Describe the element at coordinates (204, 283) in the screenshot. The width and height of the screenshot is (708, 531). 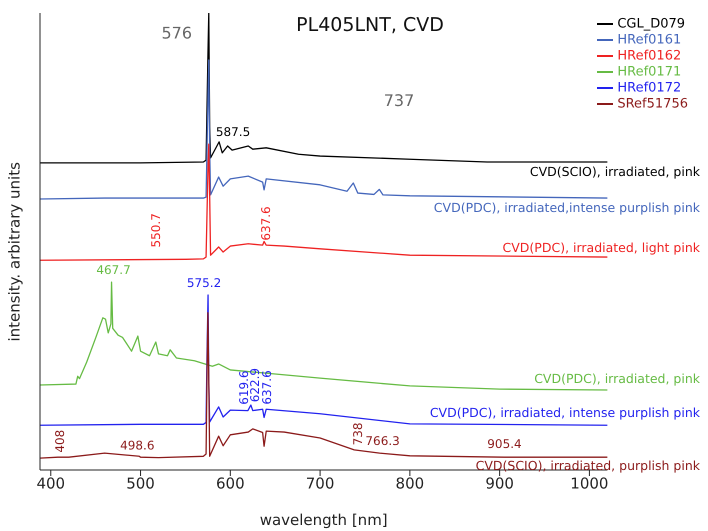
I see `annotation: 575.2` at that location.